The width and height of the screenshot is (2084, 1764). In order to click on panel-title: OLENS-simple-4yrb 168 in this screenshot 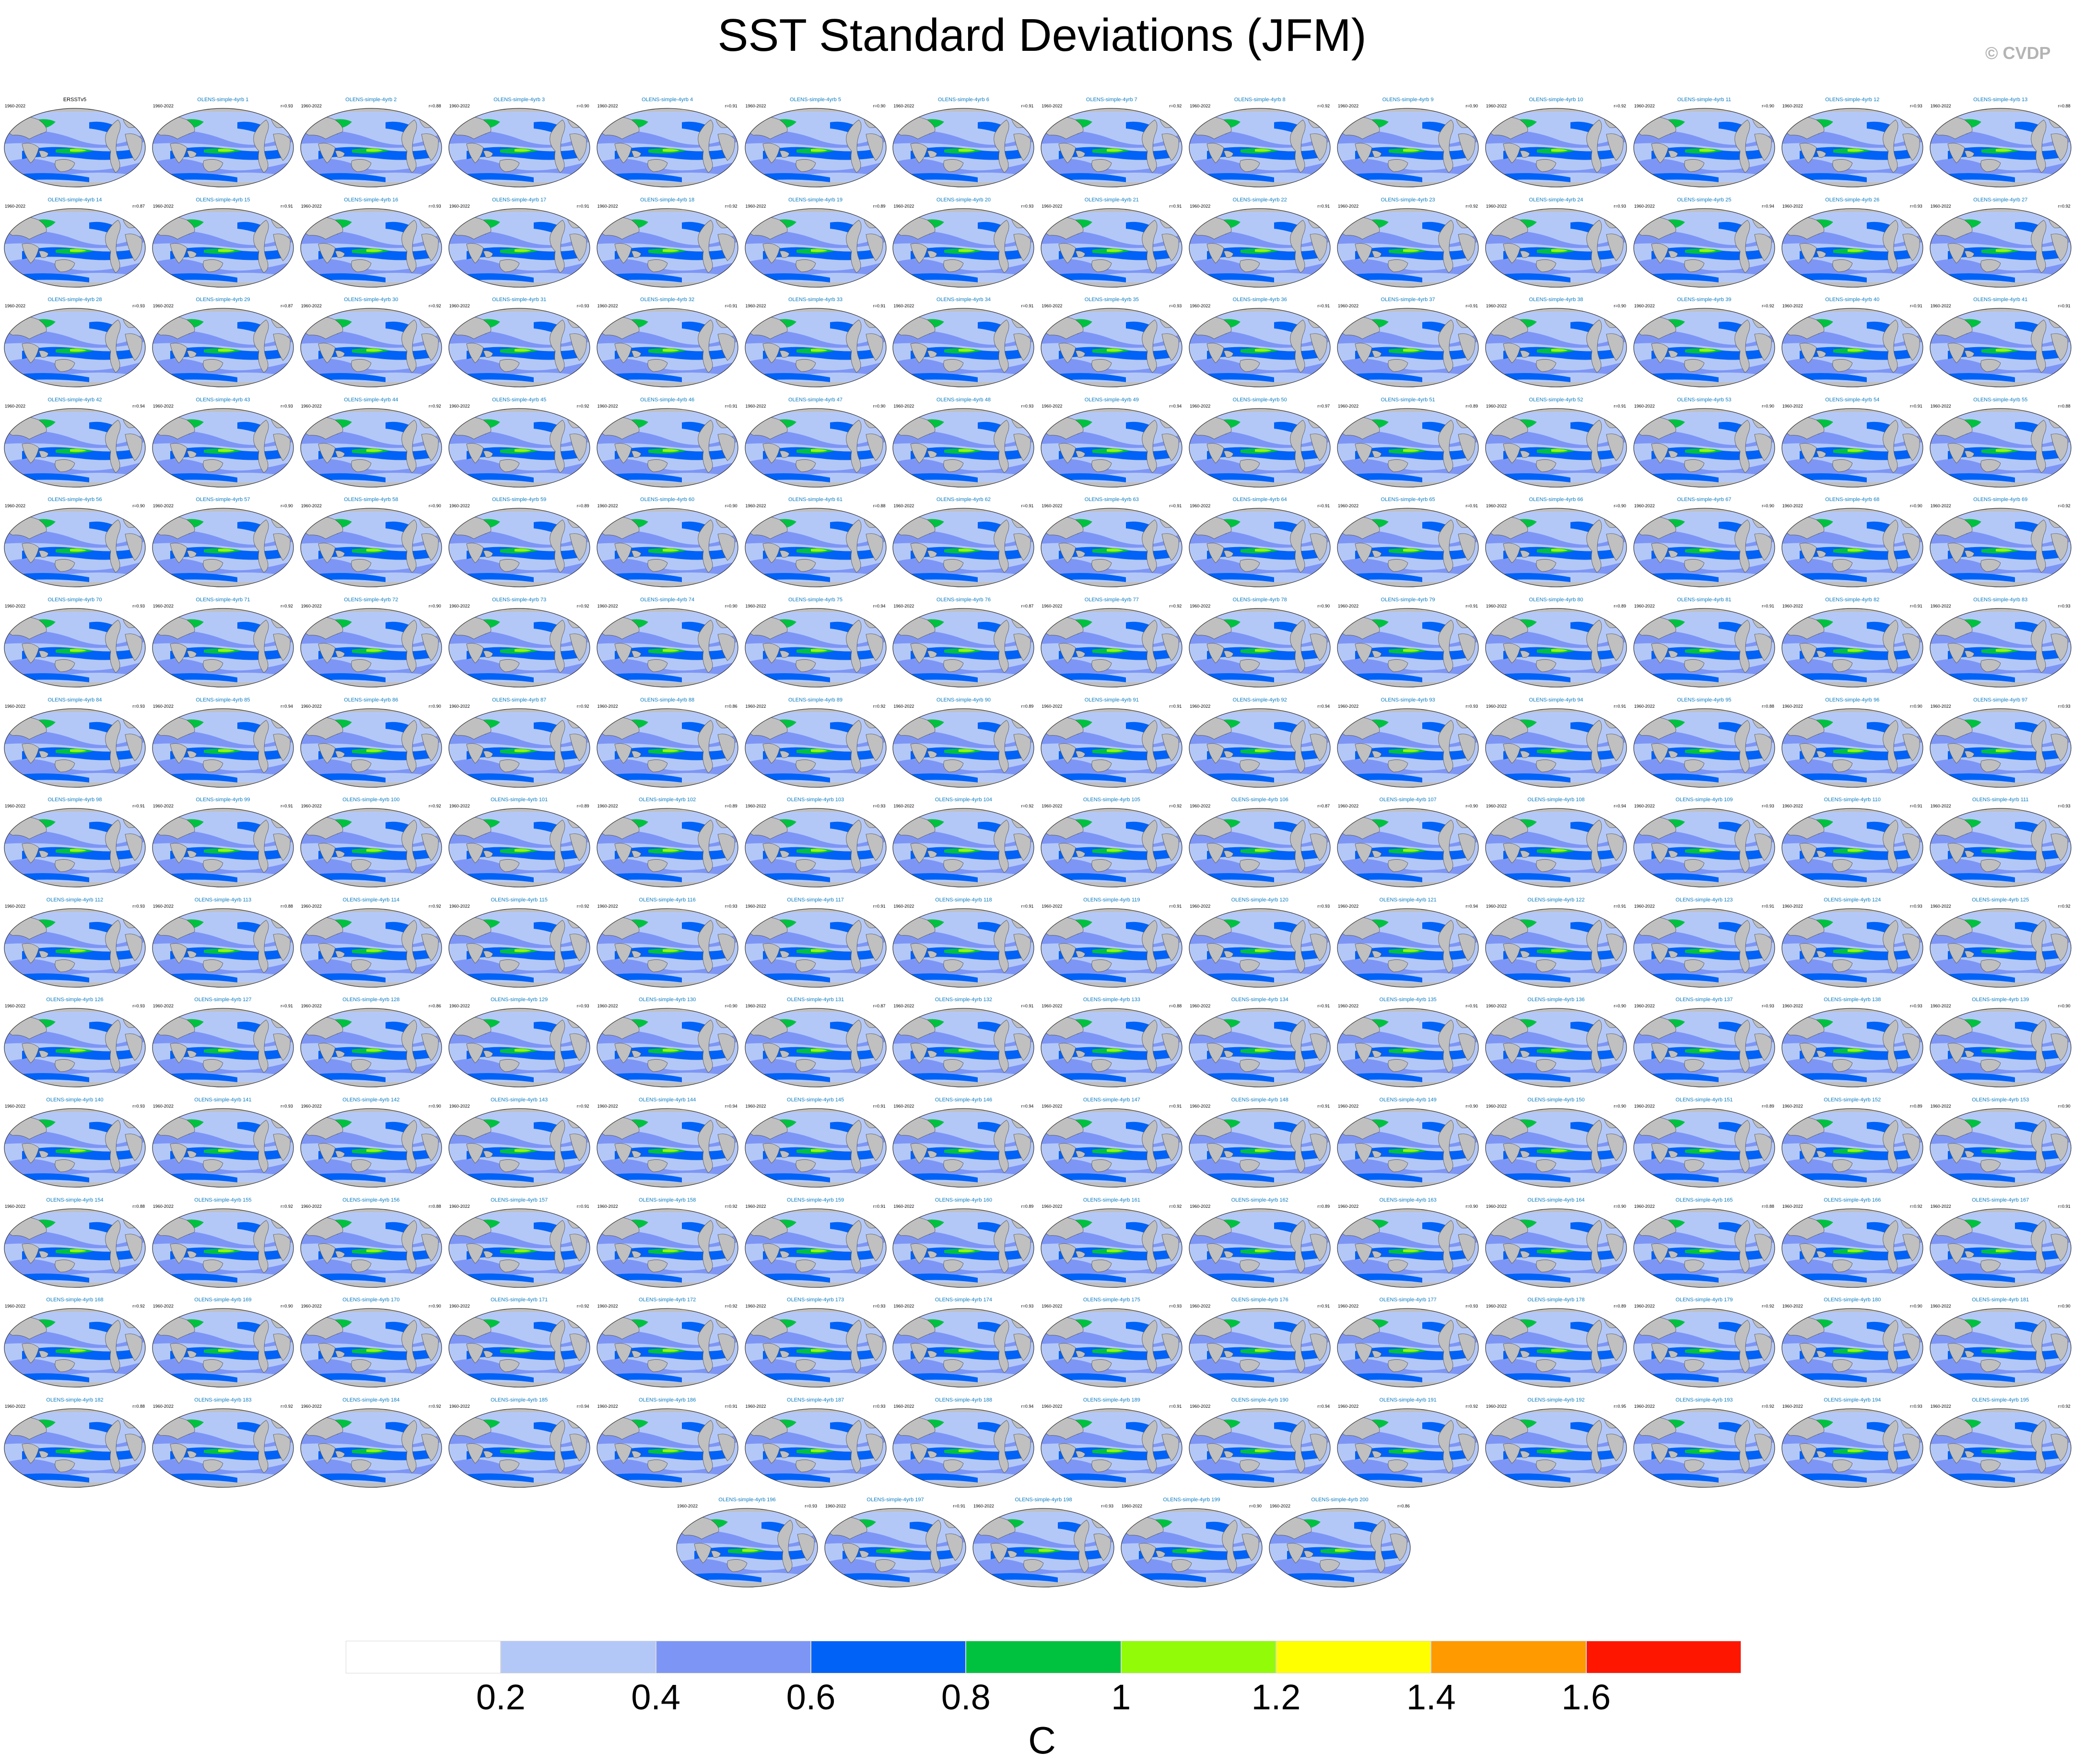, I will do `click(75, 1300)`.